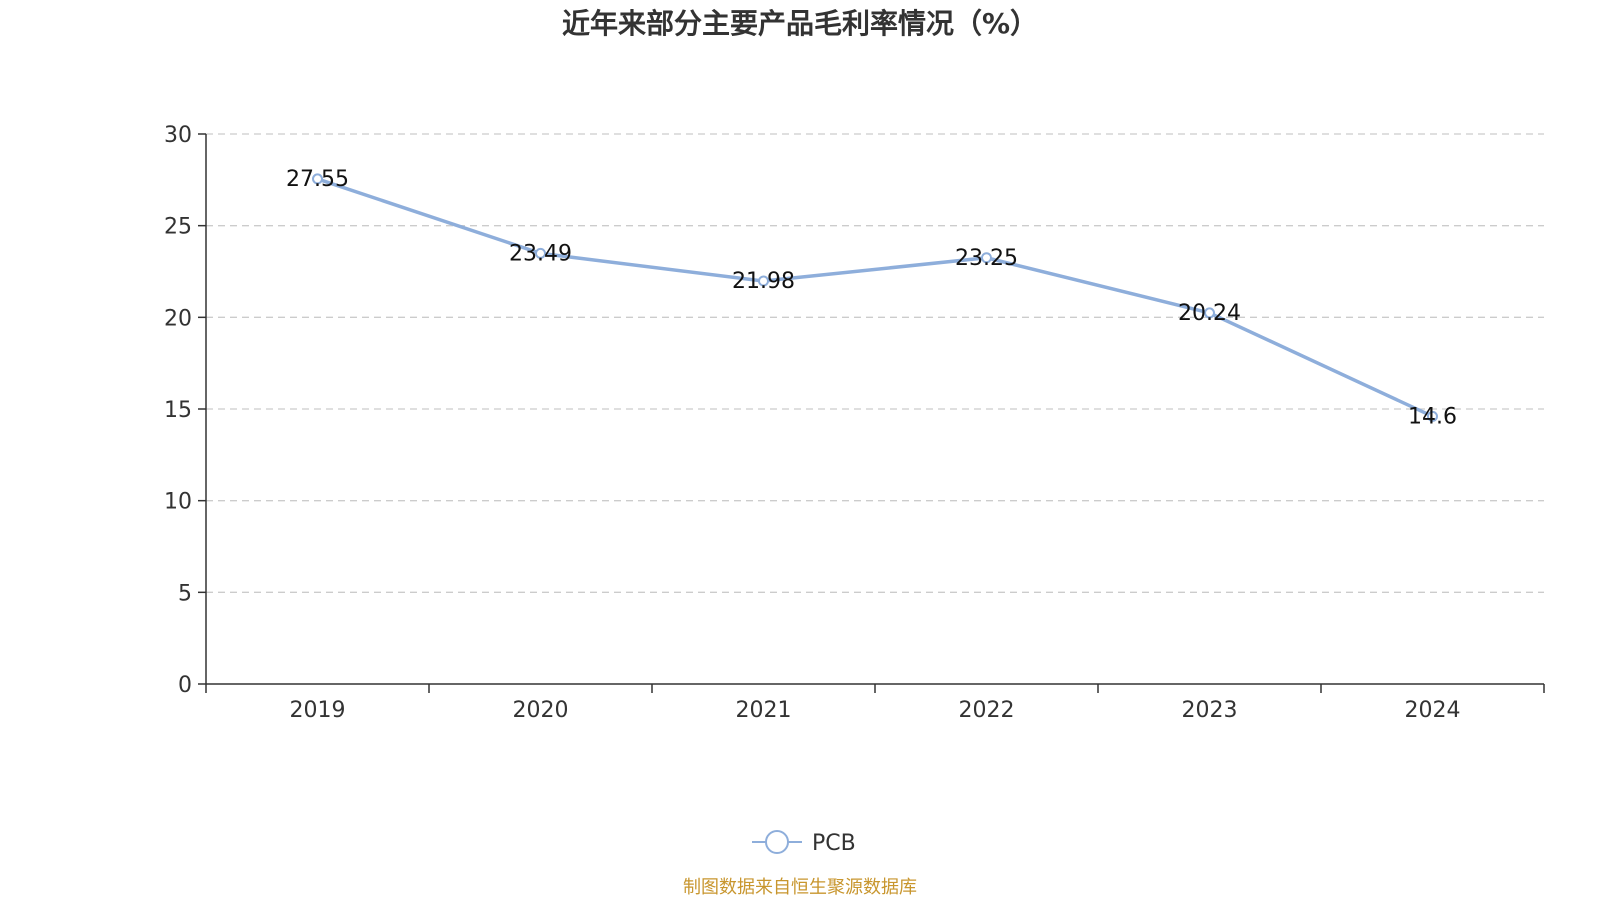 Image resolution: width=1600 pixels, height=900 pixels. Describe the element at coordinates (804, 843) in the screenshot. I see `legend: PCB` at that location.